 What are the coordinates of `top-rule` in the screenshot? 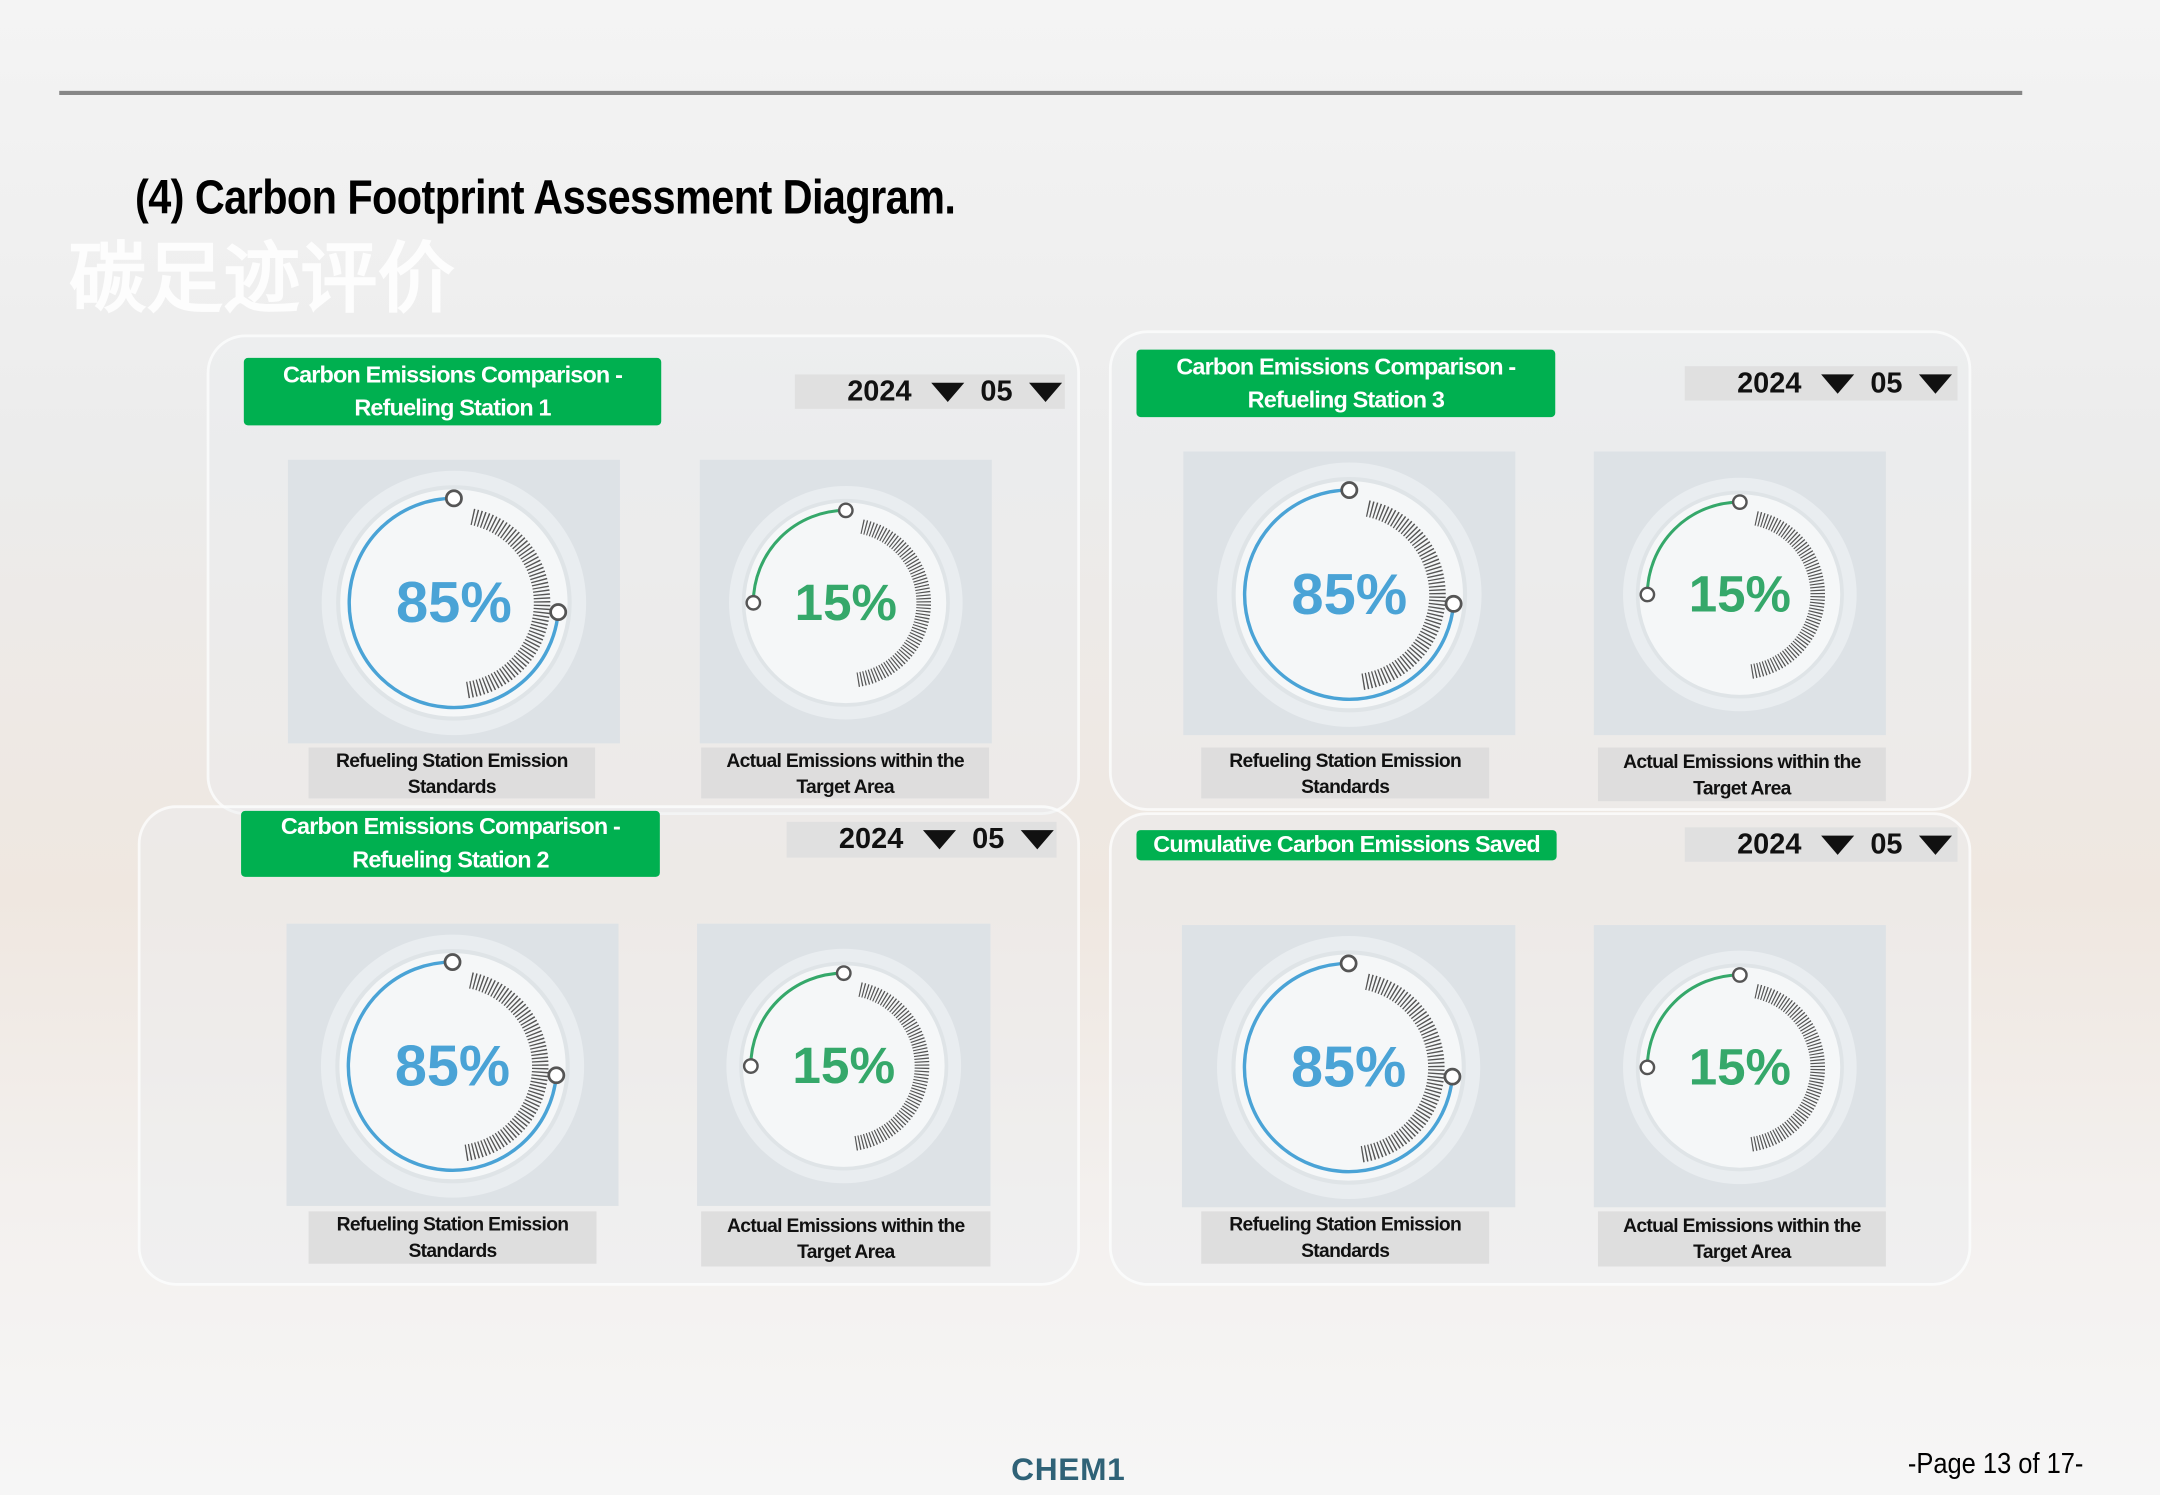 It's located at (1041, 92).